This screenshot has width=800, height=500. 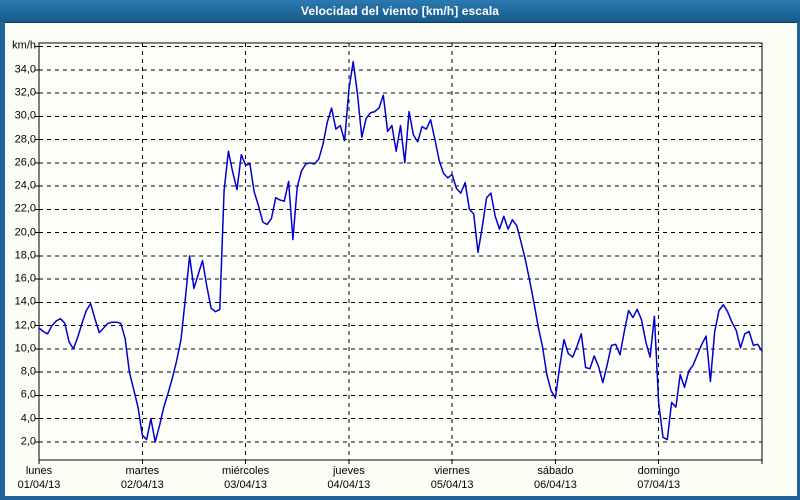 What do you see at coordinates (24, 45) in the screenshot?
I see `y-axis-unit-label: km/h` at bounding box center [24, 45].